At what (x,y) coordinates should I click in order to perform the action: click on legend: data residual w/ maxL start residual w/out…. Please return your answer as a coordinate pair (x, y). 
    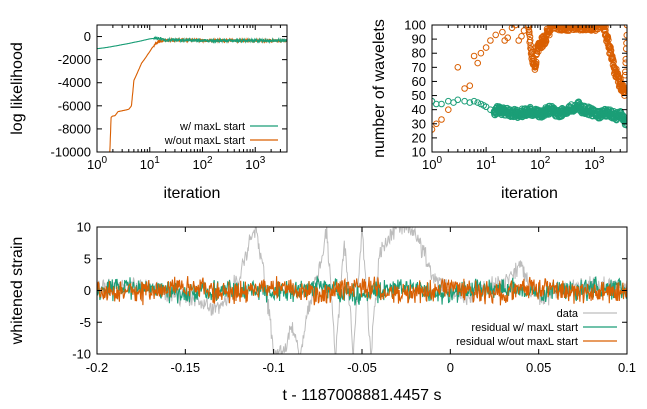
    Looking at the image, I should click on (536, 328).